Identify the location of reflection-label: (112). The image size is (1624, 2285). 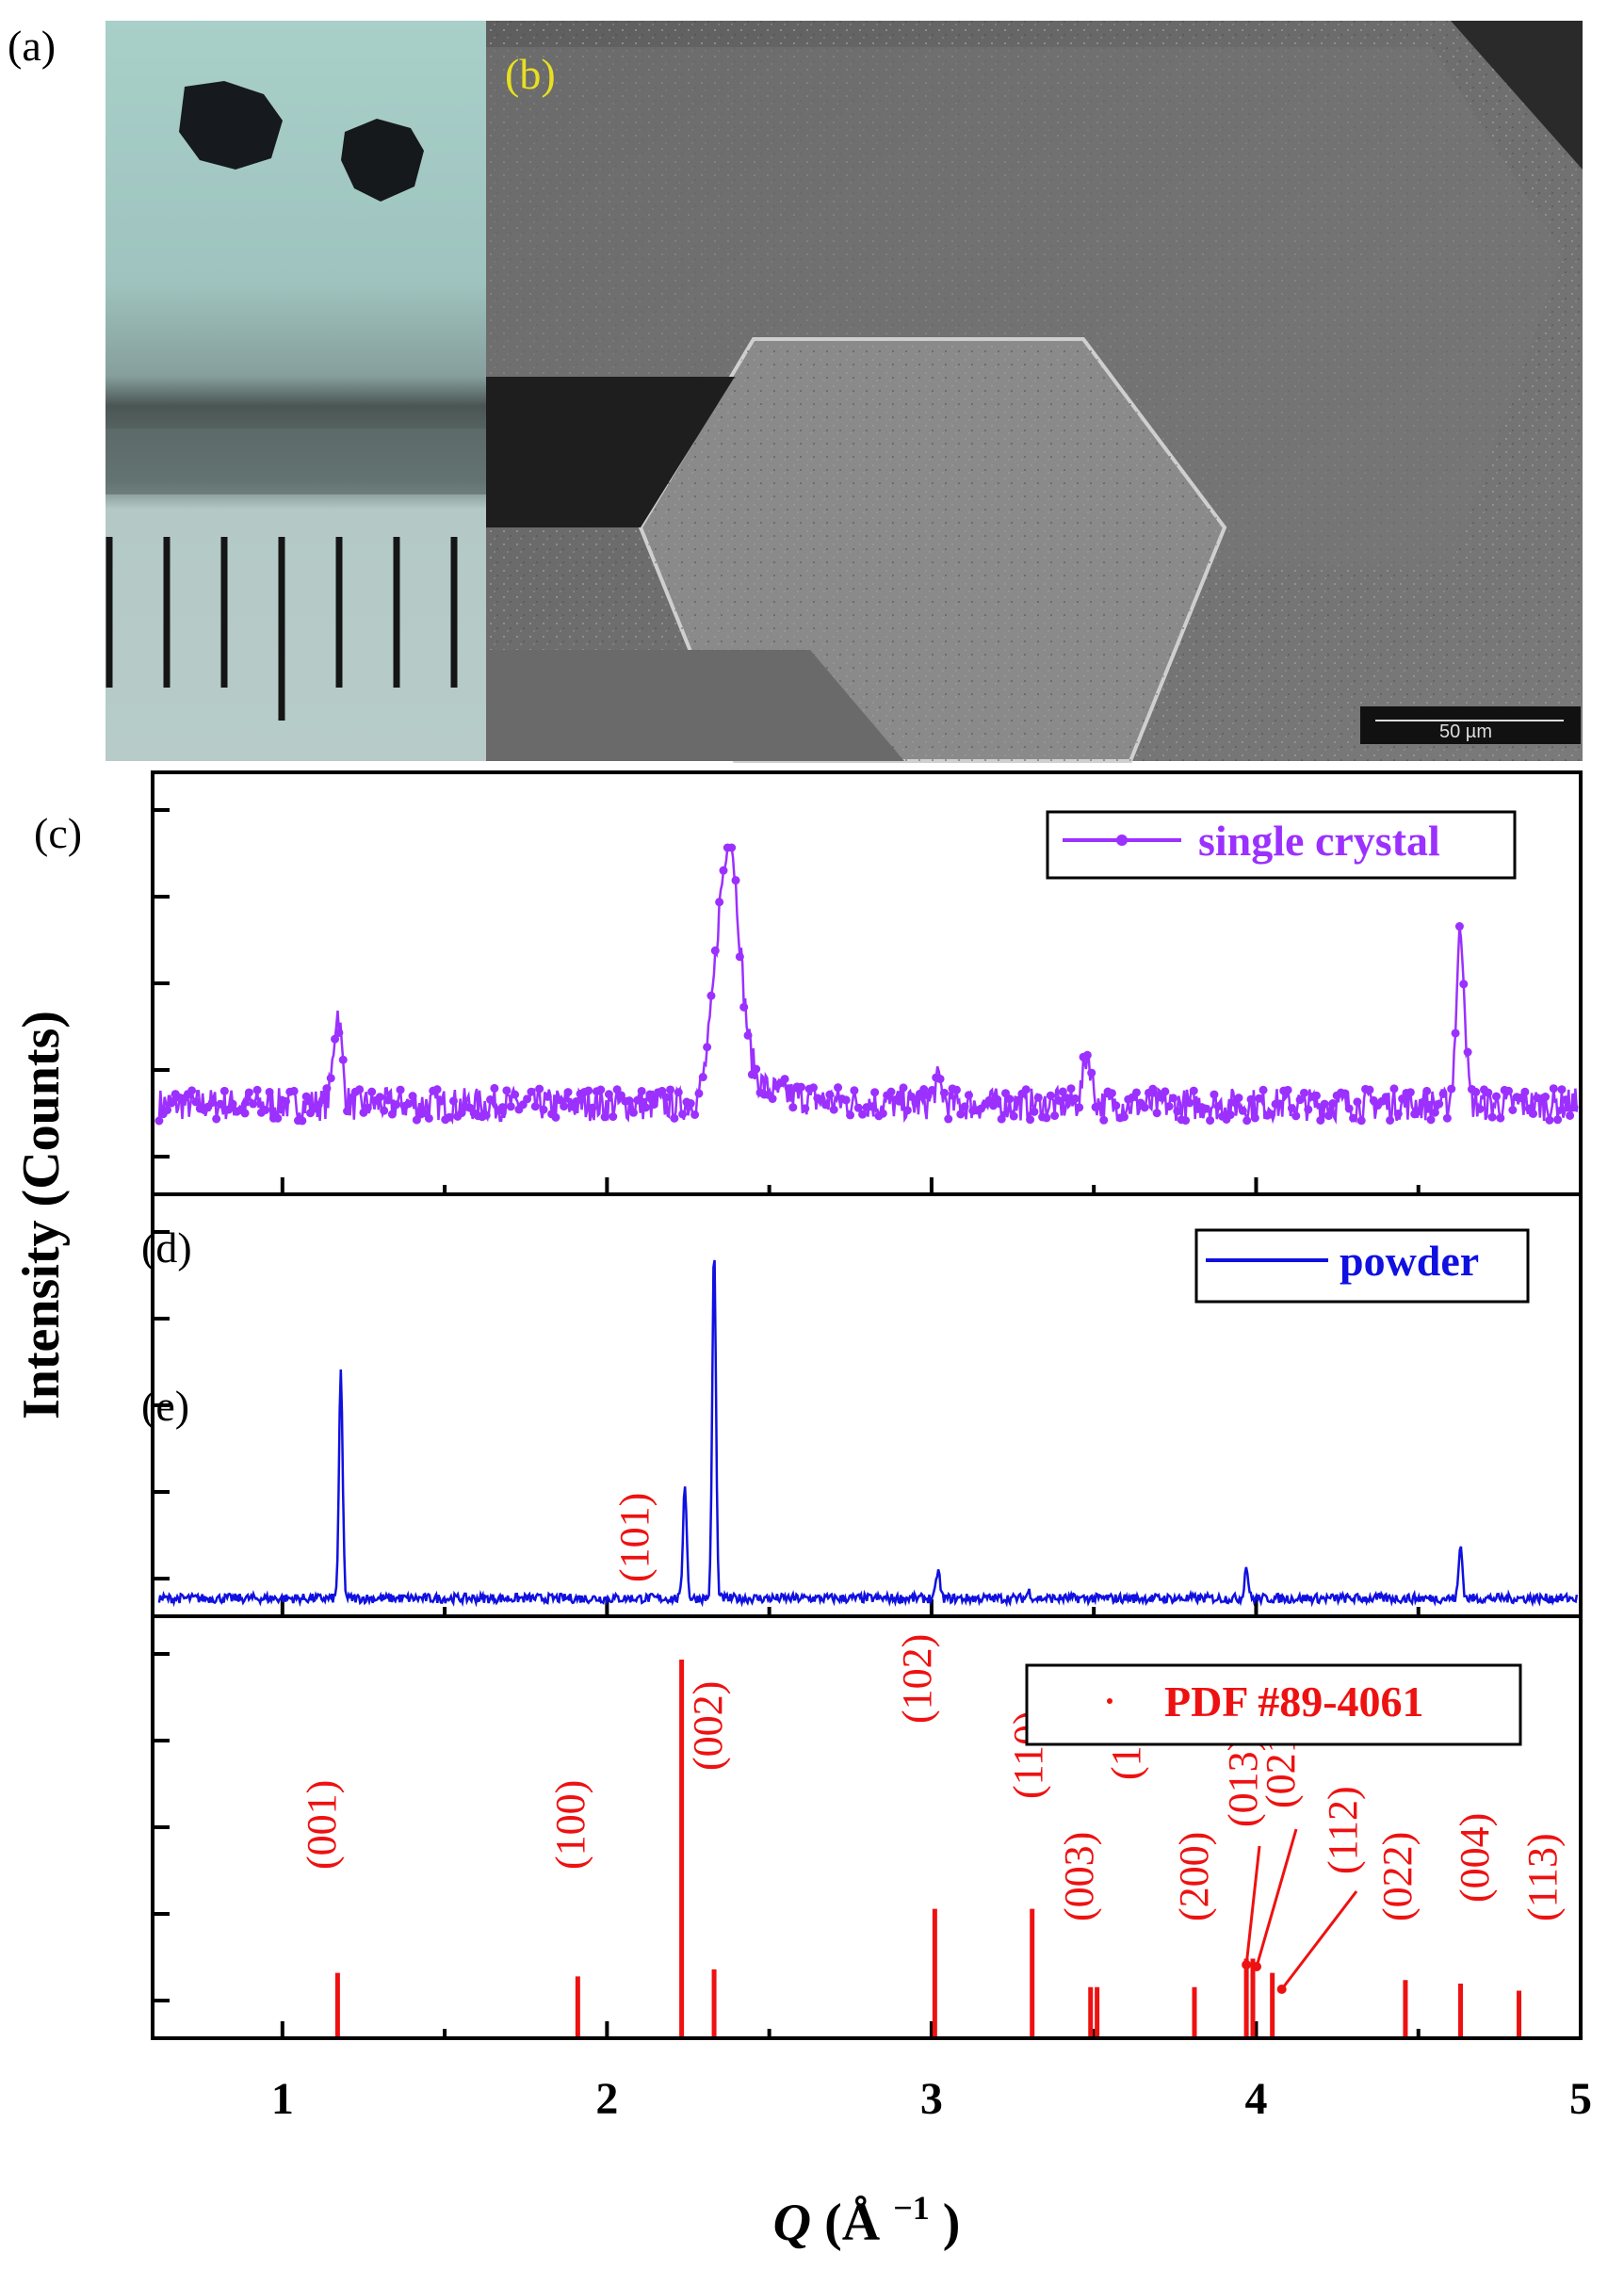
(1343, 1830).